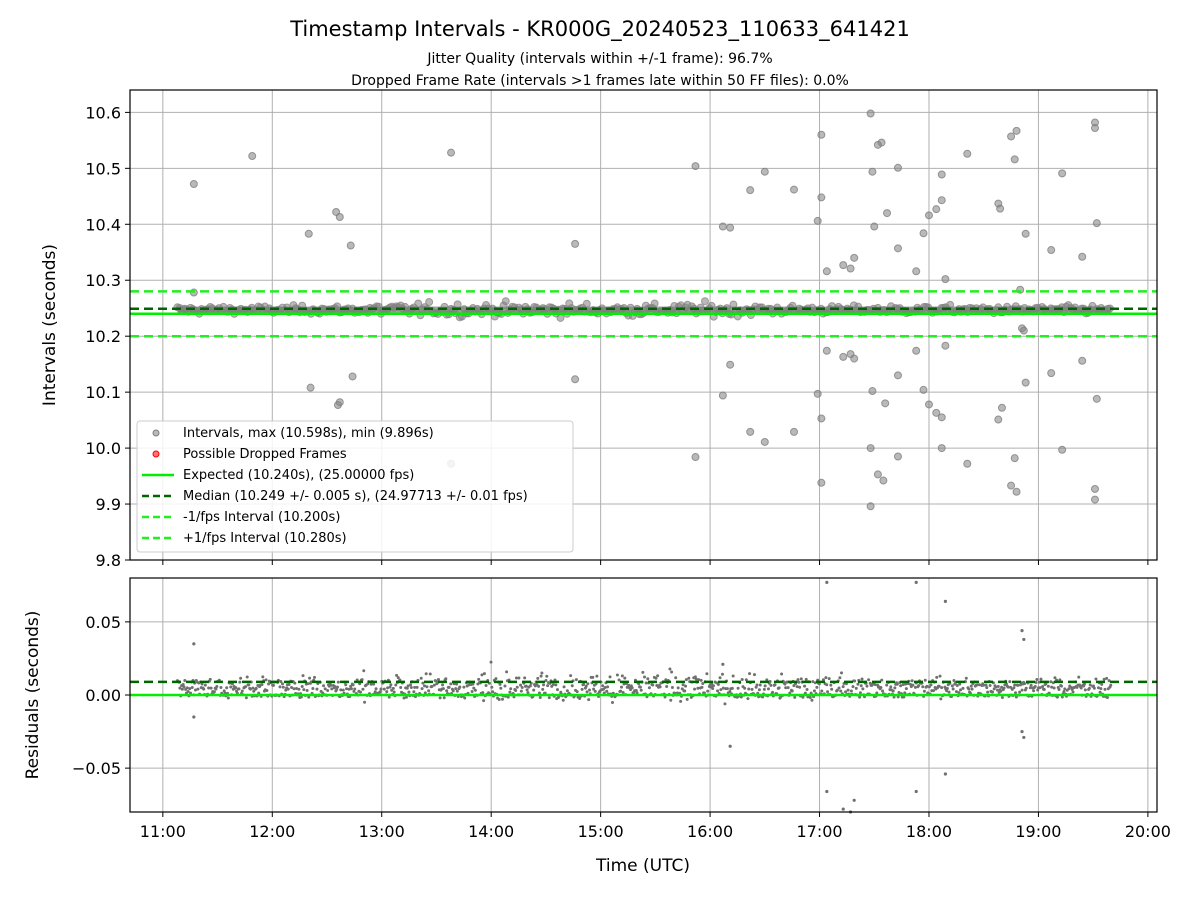  Describe the element at coordinates (50, 325) in the screenshot. I see `intervals-y-axis-label: Intervals (seconds)` at that location.